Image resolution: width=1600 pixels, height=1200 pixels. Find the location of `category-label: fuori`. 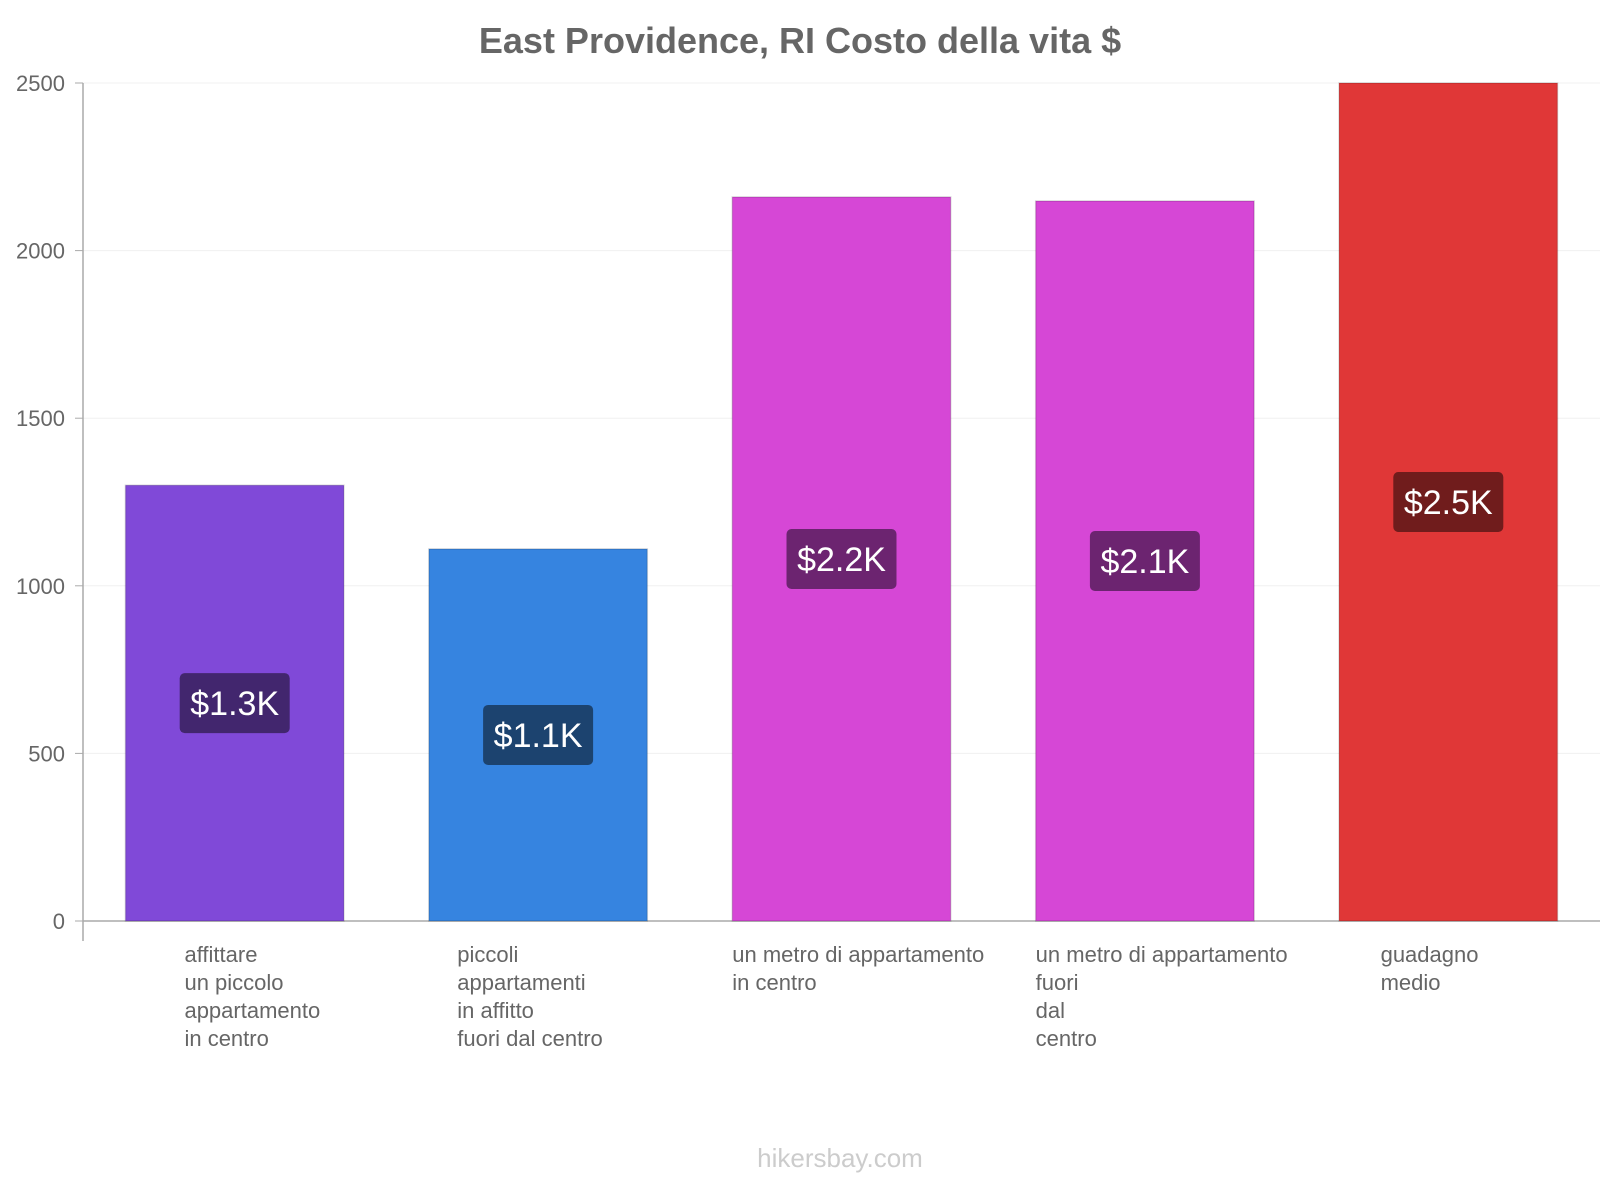

category-label: fuori is located at coordinates (1057, 982).